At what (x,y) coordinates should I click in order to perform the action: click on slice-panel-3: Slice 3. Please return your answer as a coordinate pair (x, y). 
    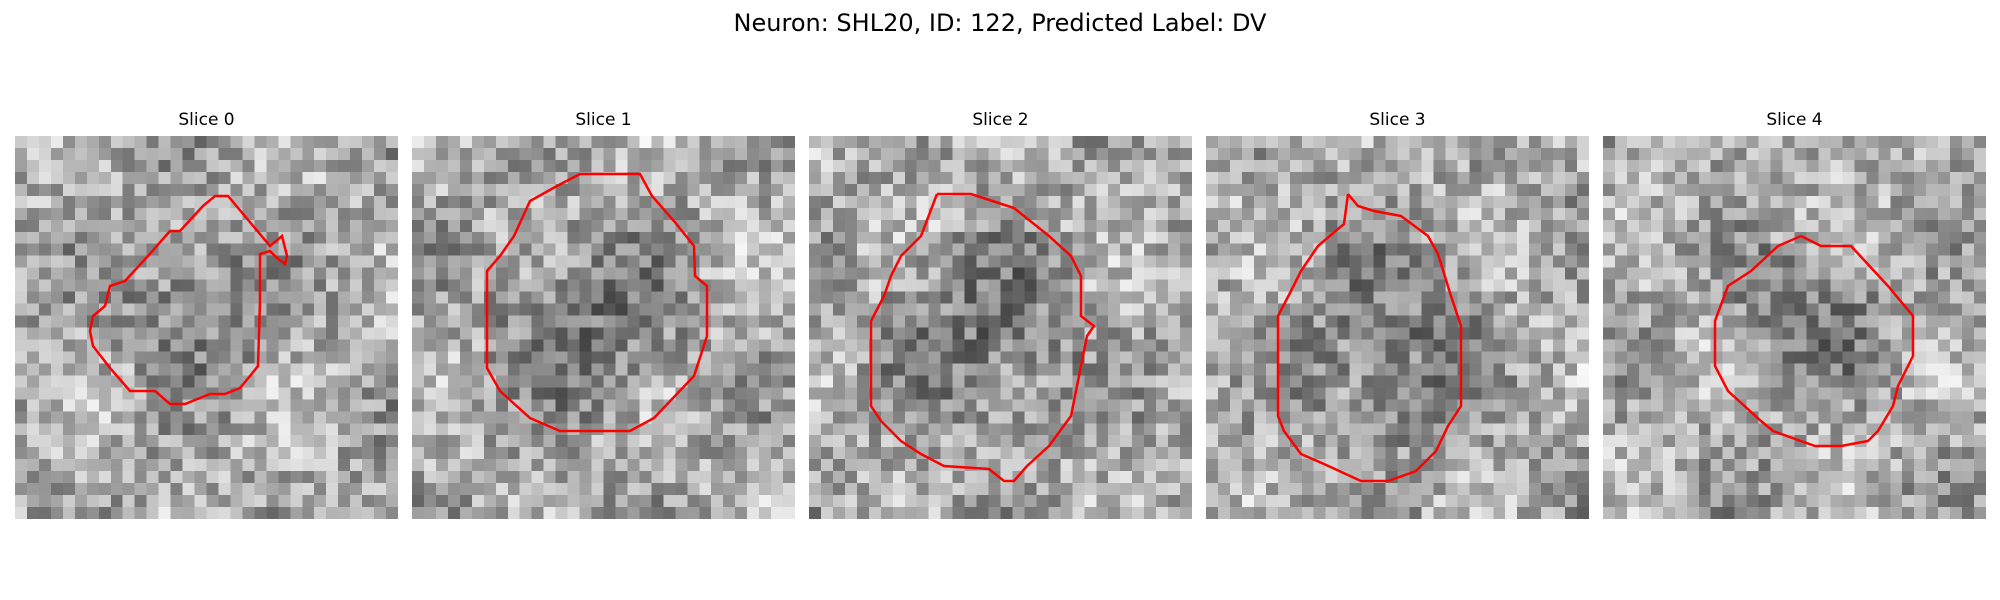
    Looking at the image, I should click on (1397, 314).